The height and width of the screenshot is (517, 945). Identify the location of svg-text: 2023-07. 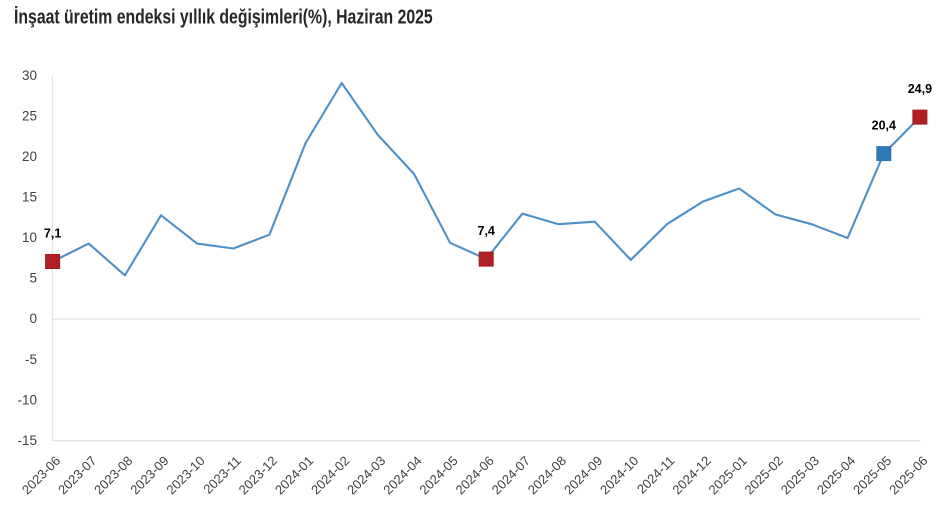
(77, 475).